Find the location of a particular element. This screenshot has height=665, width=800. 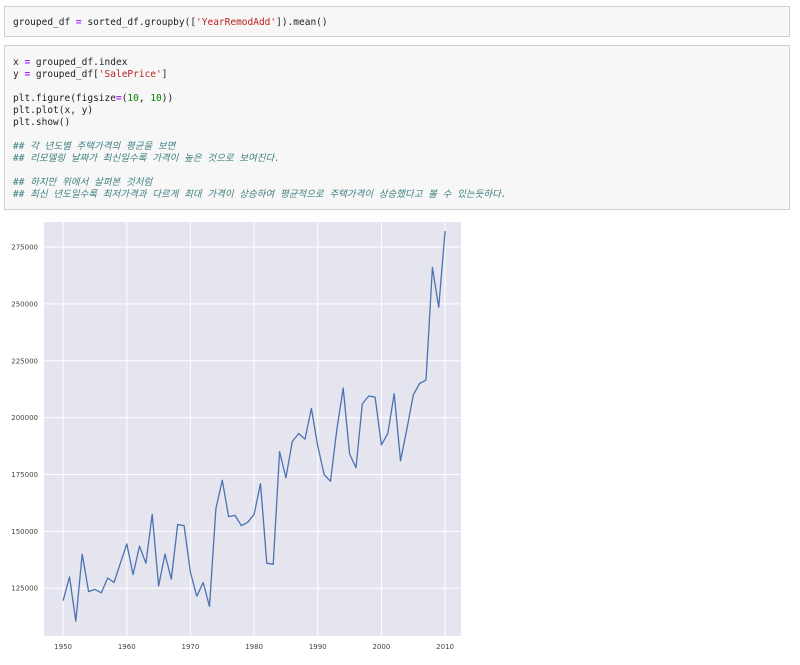

code-line: plt.show() is located at coordinates (401, 123).